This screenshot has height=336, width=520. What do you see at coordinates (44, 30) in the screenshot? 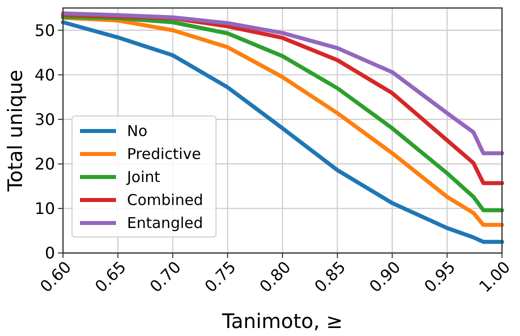
I see `y-tick-label: 50` at bounding box center [44, 30].